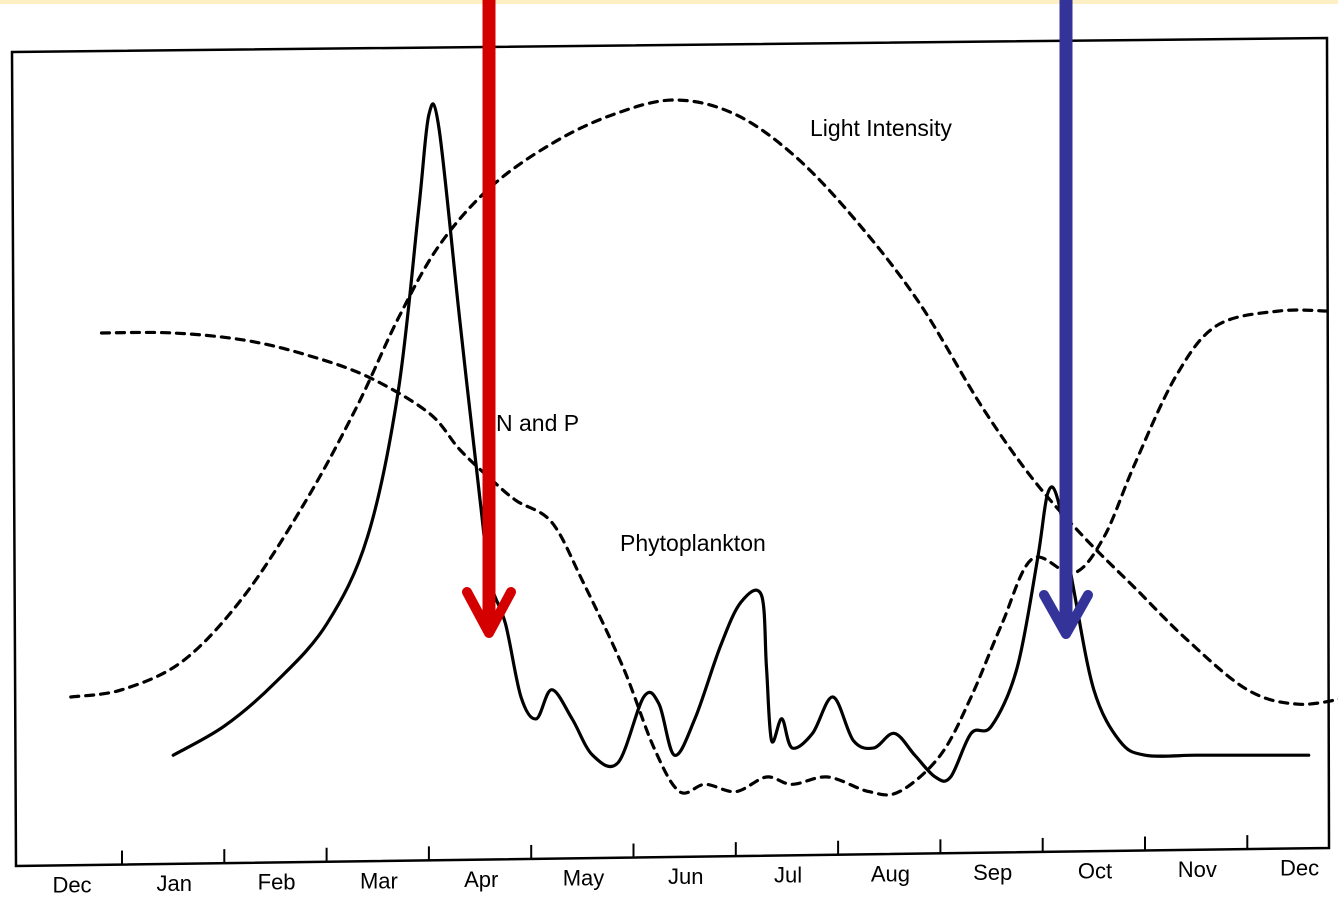 The width and height of the screenshot is (1338, 899). I want to click on x-tick-label: Sep, so click(992, 872).